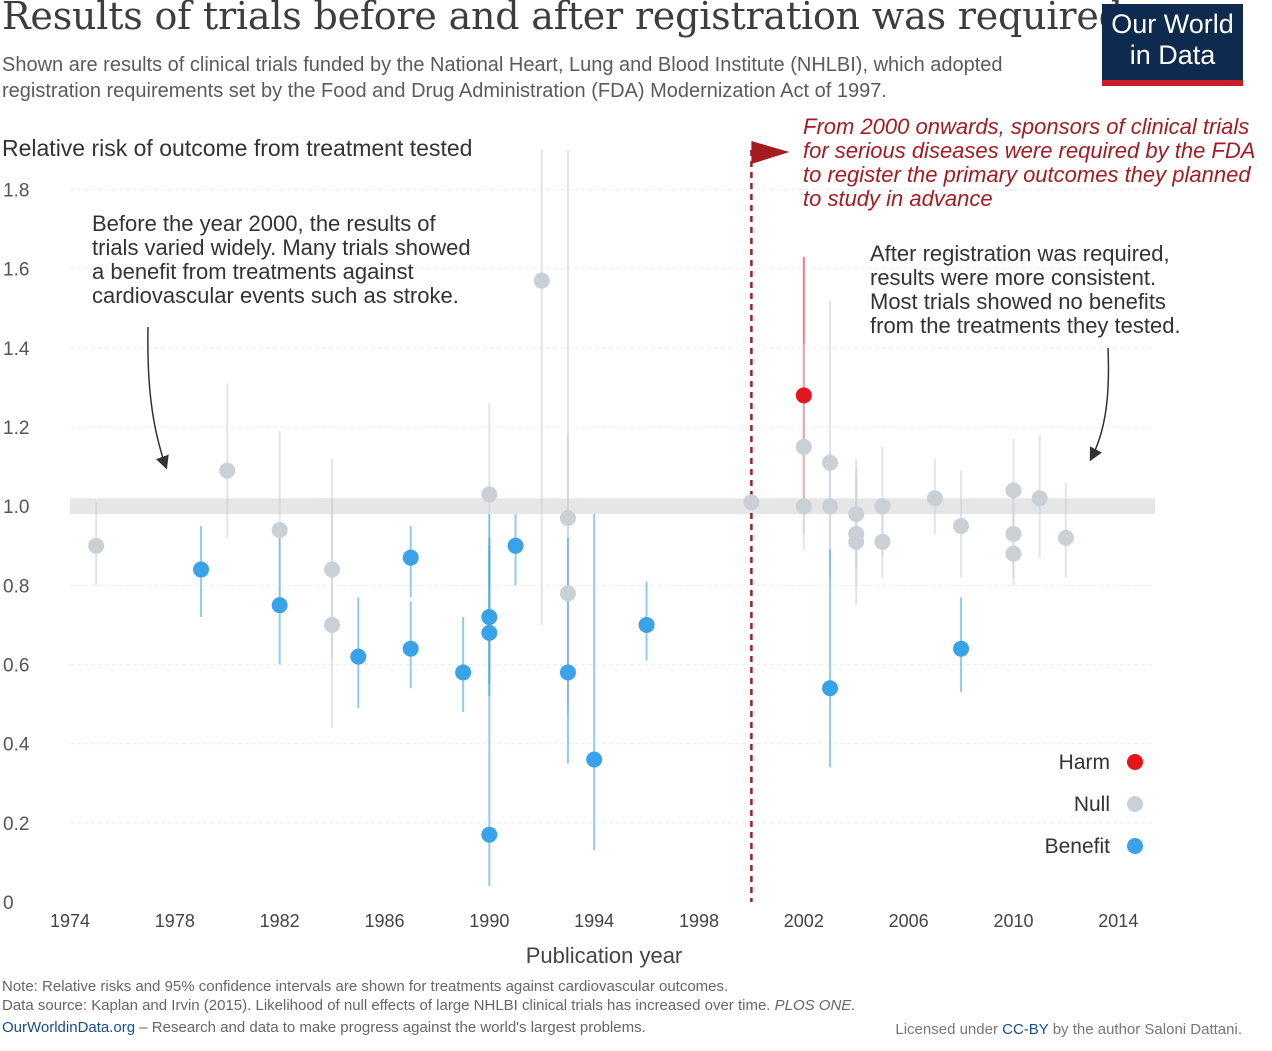  What do you see at coordinates (16, 349) in the screenshot?
I see `y-tick-label: 1.4` at bounding box center [16, 349].